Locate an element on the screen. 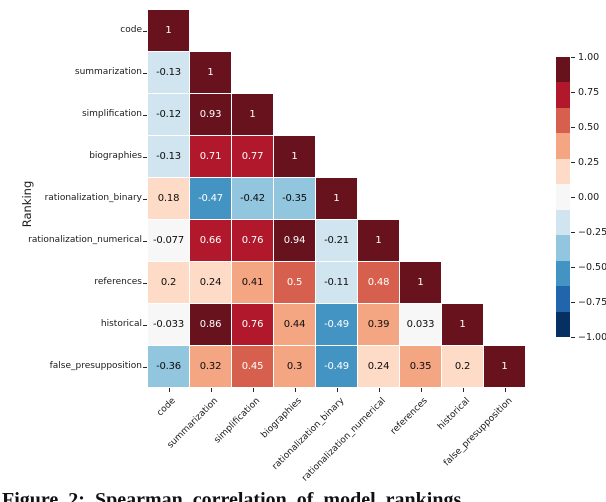  heatmap-cell: 0.3 is located at coordinates (294, 366).